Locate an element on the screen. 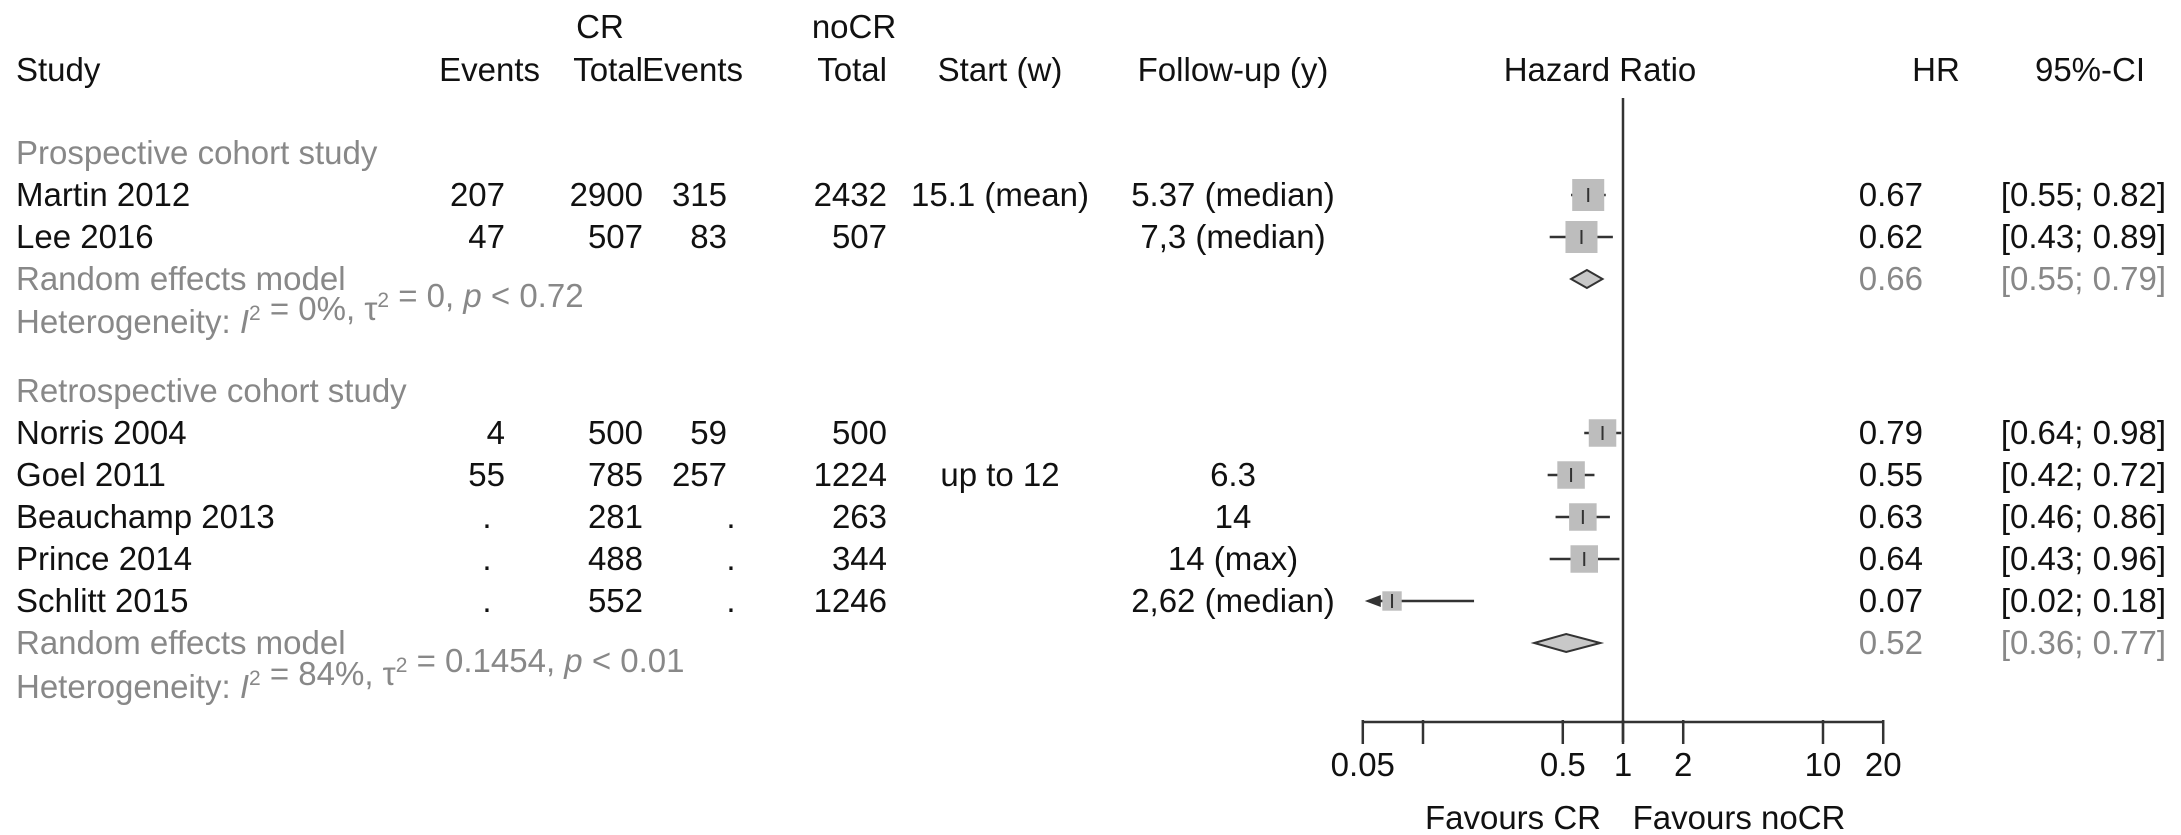  ci-value: [0.02; 0.18] is located at coordinates (2083, 600).